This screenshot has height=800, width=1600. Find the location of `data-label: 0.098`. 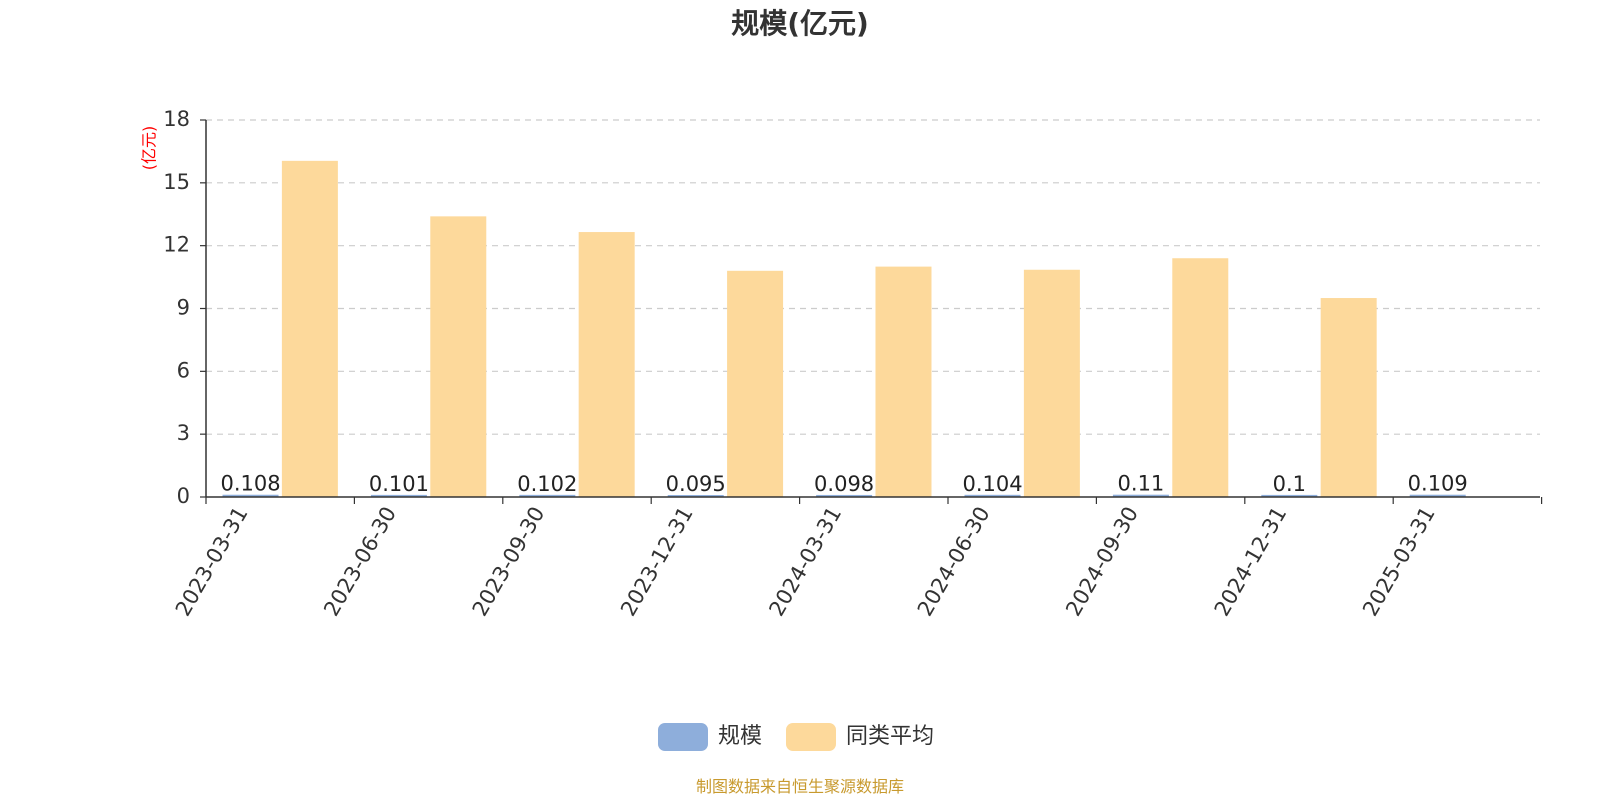

data-label: 0.098 is located at coordinates (844, 484).